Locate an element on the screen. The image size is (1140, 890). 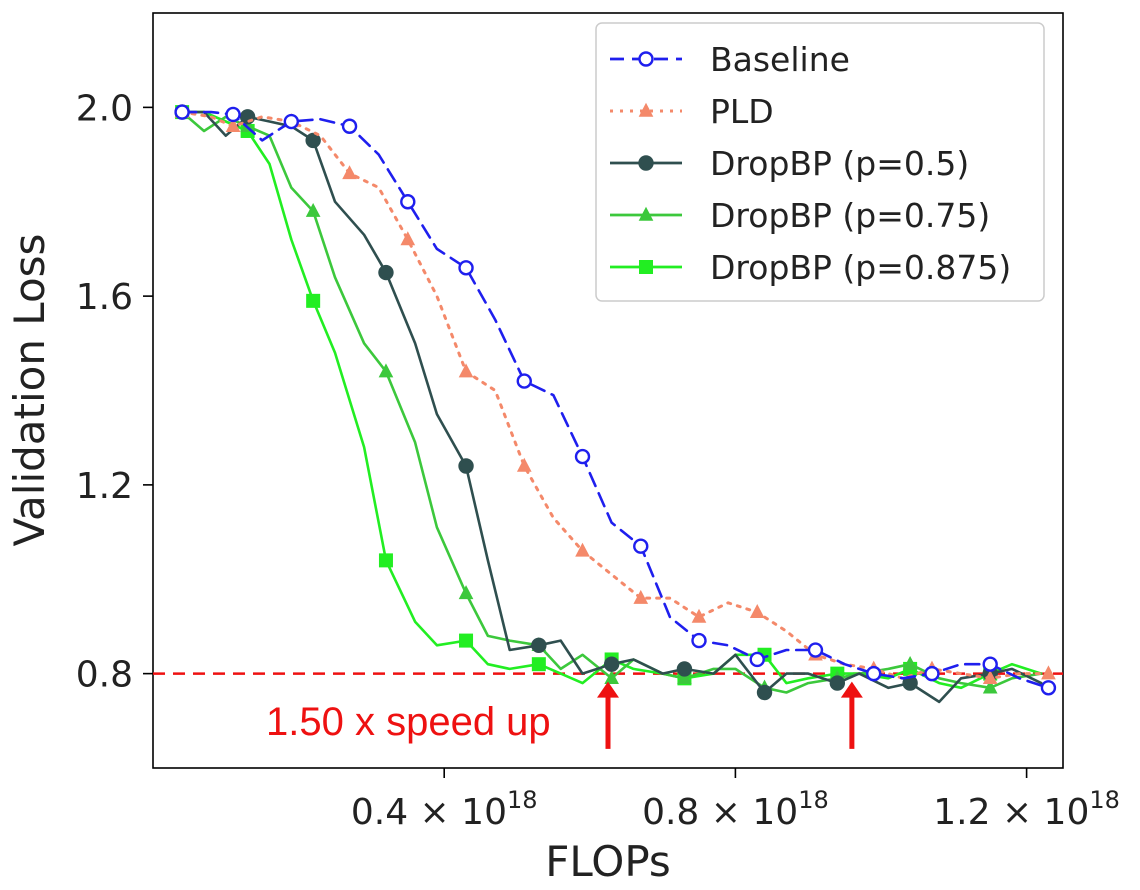
x-axis-title: FLOPs is located at coordinates (608, 861).